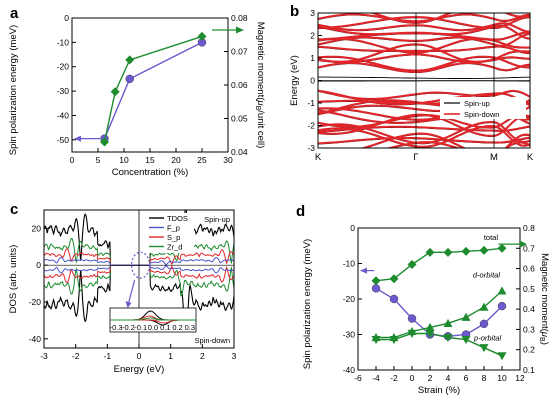  I want to click on panel-a-ytick-right-label: 0.07, so click(239, 52).